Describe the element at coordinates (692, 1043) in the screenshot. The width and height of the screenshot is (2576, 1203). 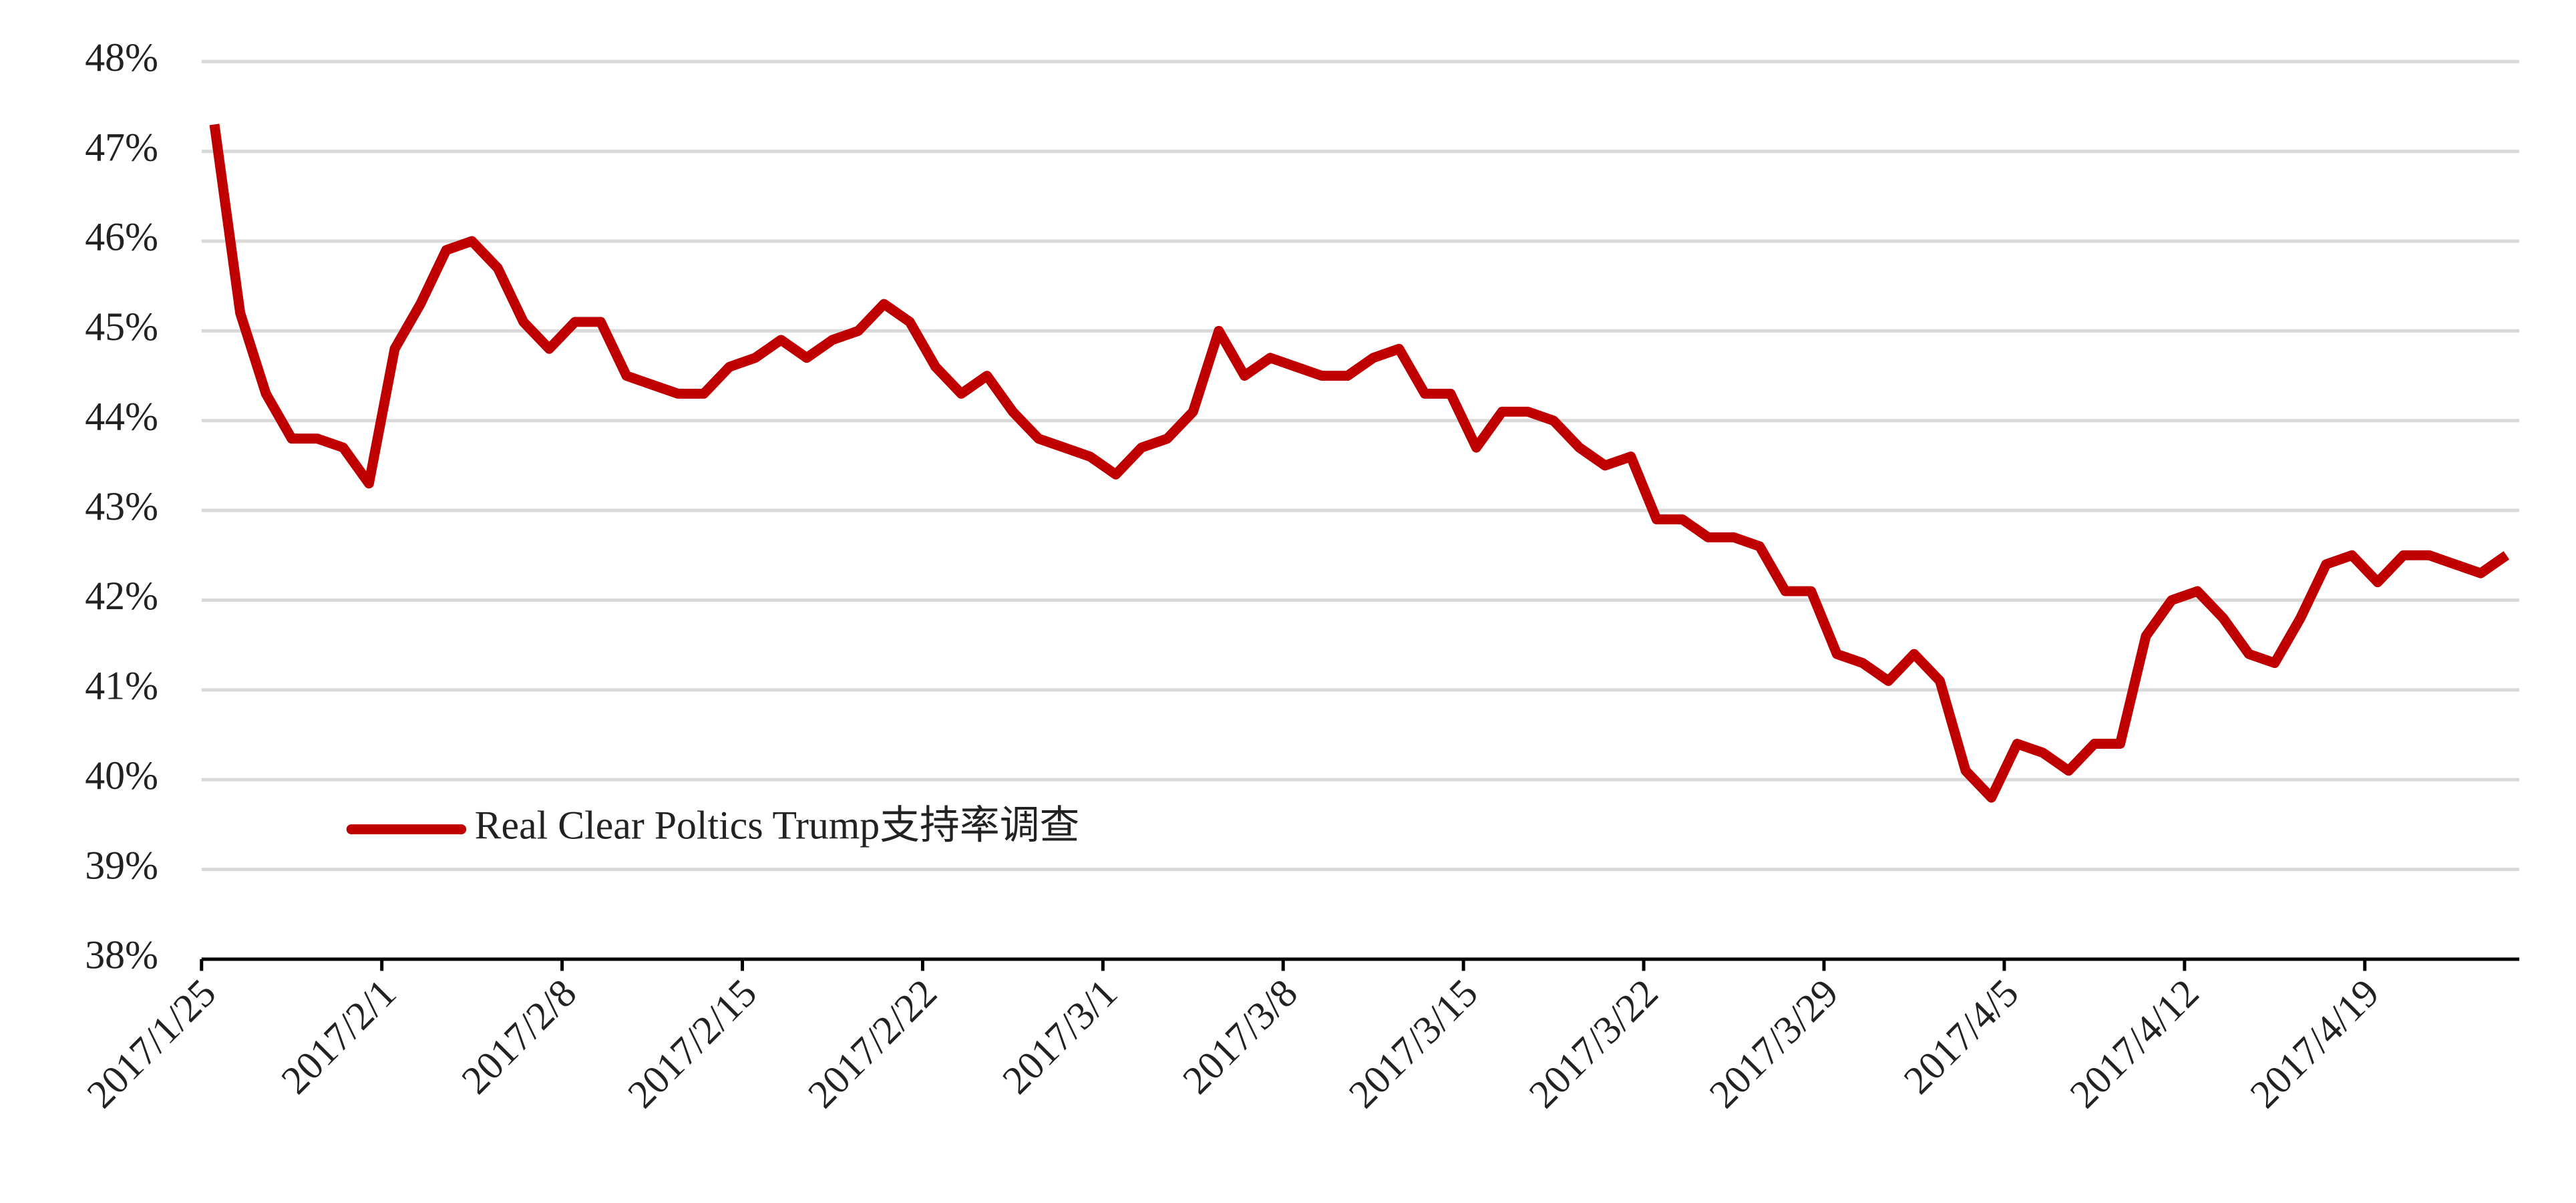
I see `x-tick-label: 2017/2/15` at that location.